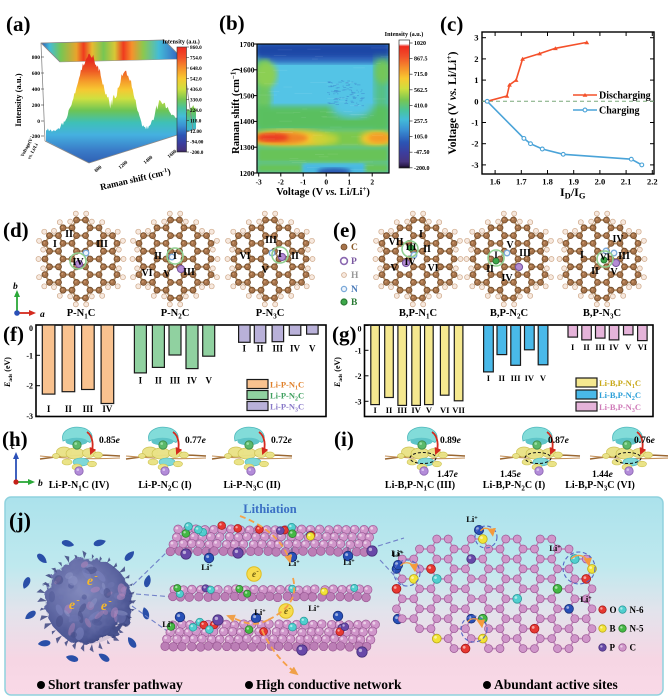 The image size is (668, 700). What do you see at coordinates (251, 486) in the screenshot?
I see `svg-text: Li-P-N3C (II)` at bounding box center [251, 486].